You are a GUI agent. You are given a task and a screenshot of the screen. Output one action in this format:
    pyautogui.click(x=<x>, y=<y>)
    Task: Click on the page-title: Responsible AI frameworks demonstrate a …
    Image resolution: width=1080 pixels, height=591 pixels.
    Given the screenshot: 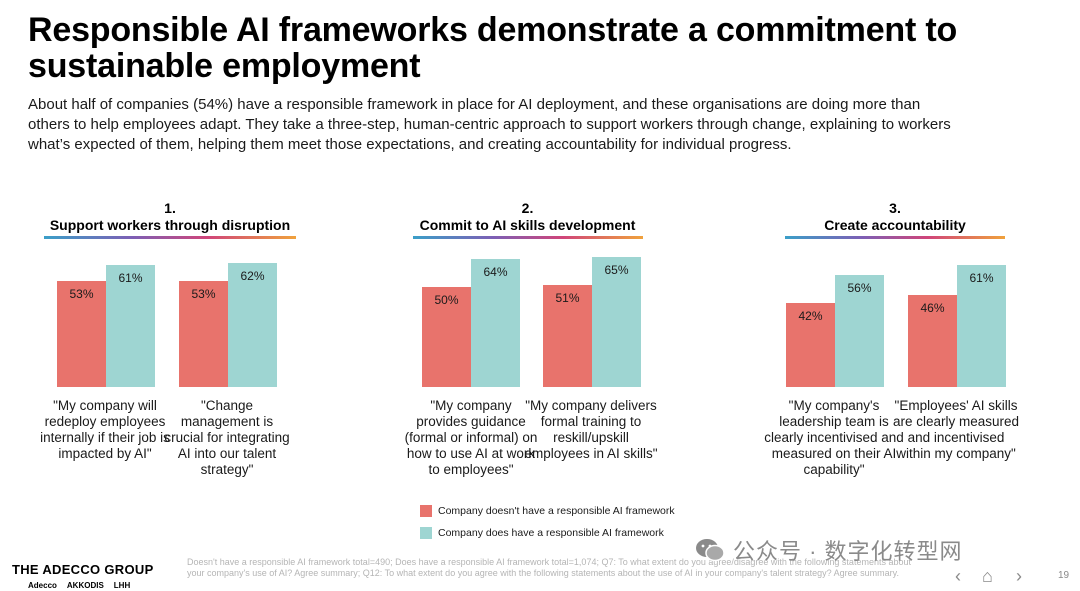 What is the action you would take?
    pyautogui.click(x=493, y=48)
    